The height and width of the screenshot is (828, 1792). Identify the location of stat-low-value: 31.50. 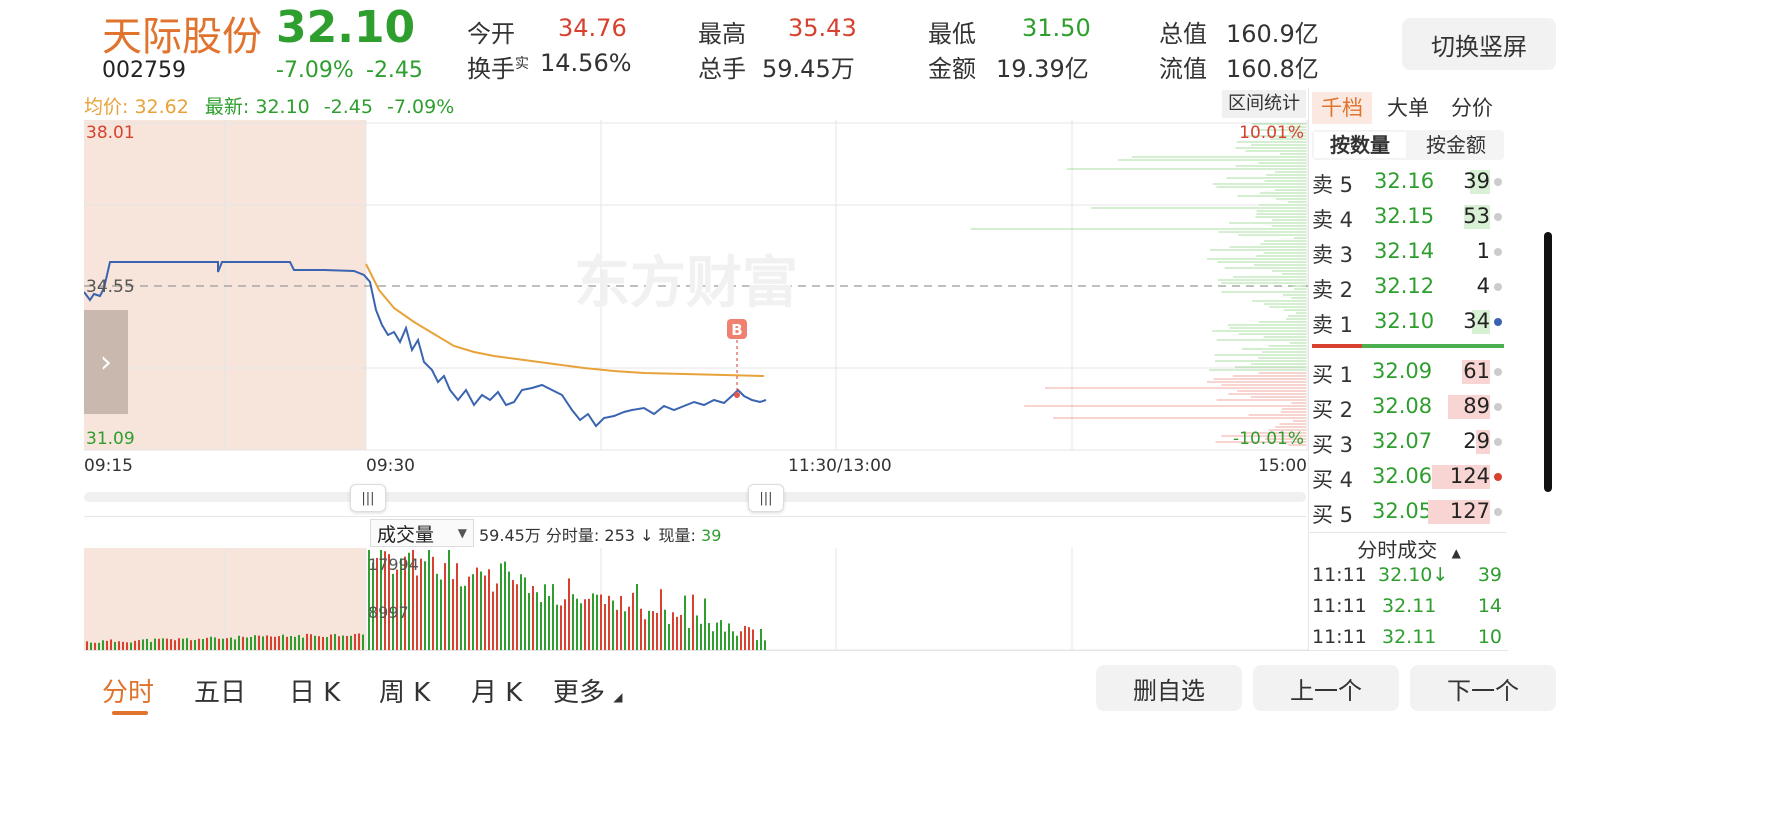
(1056, 28).